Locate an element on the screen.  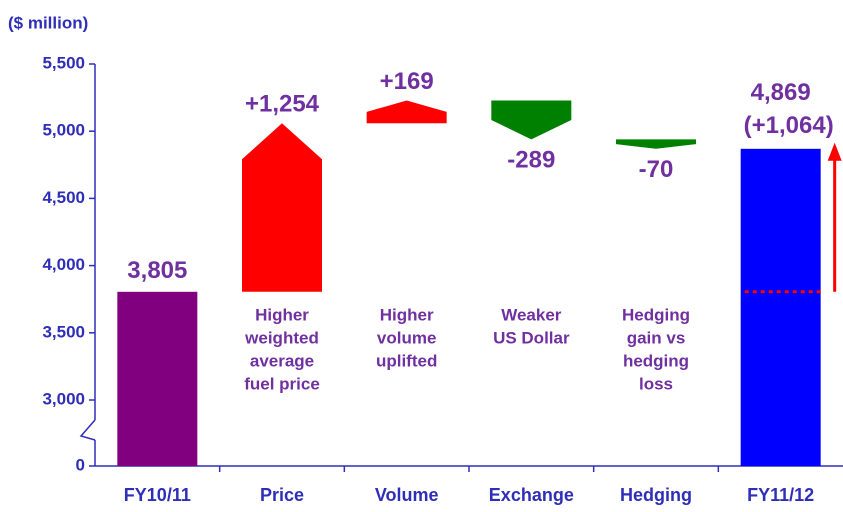
description: volume is located at coordinates (407, 337).